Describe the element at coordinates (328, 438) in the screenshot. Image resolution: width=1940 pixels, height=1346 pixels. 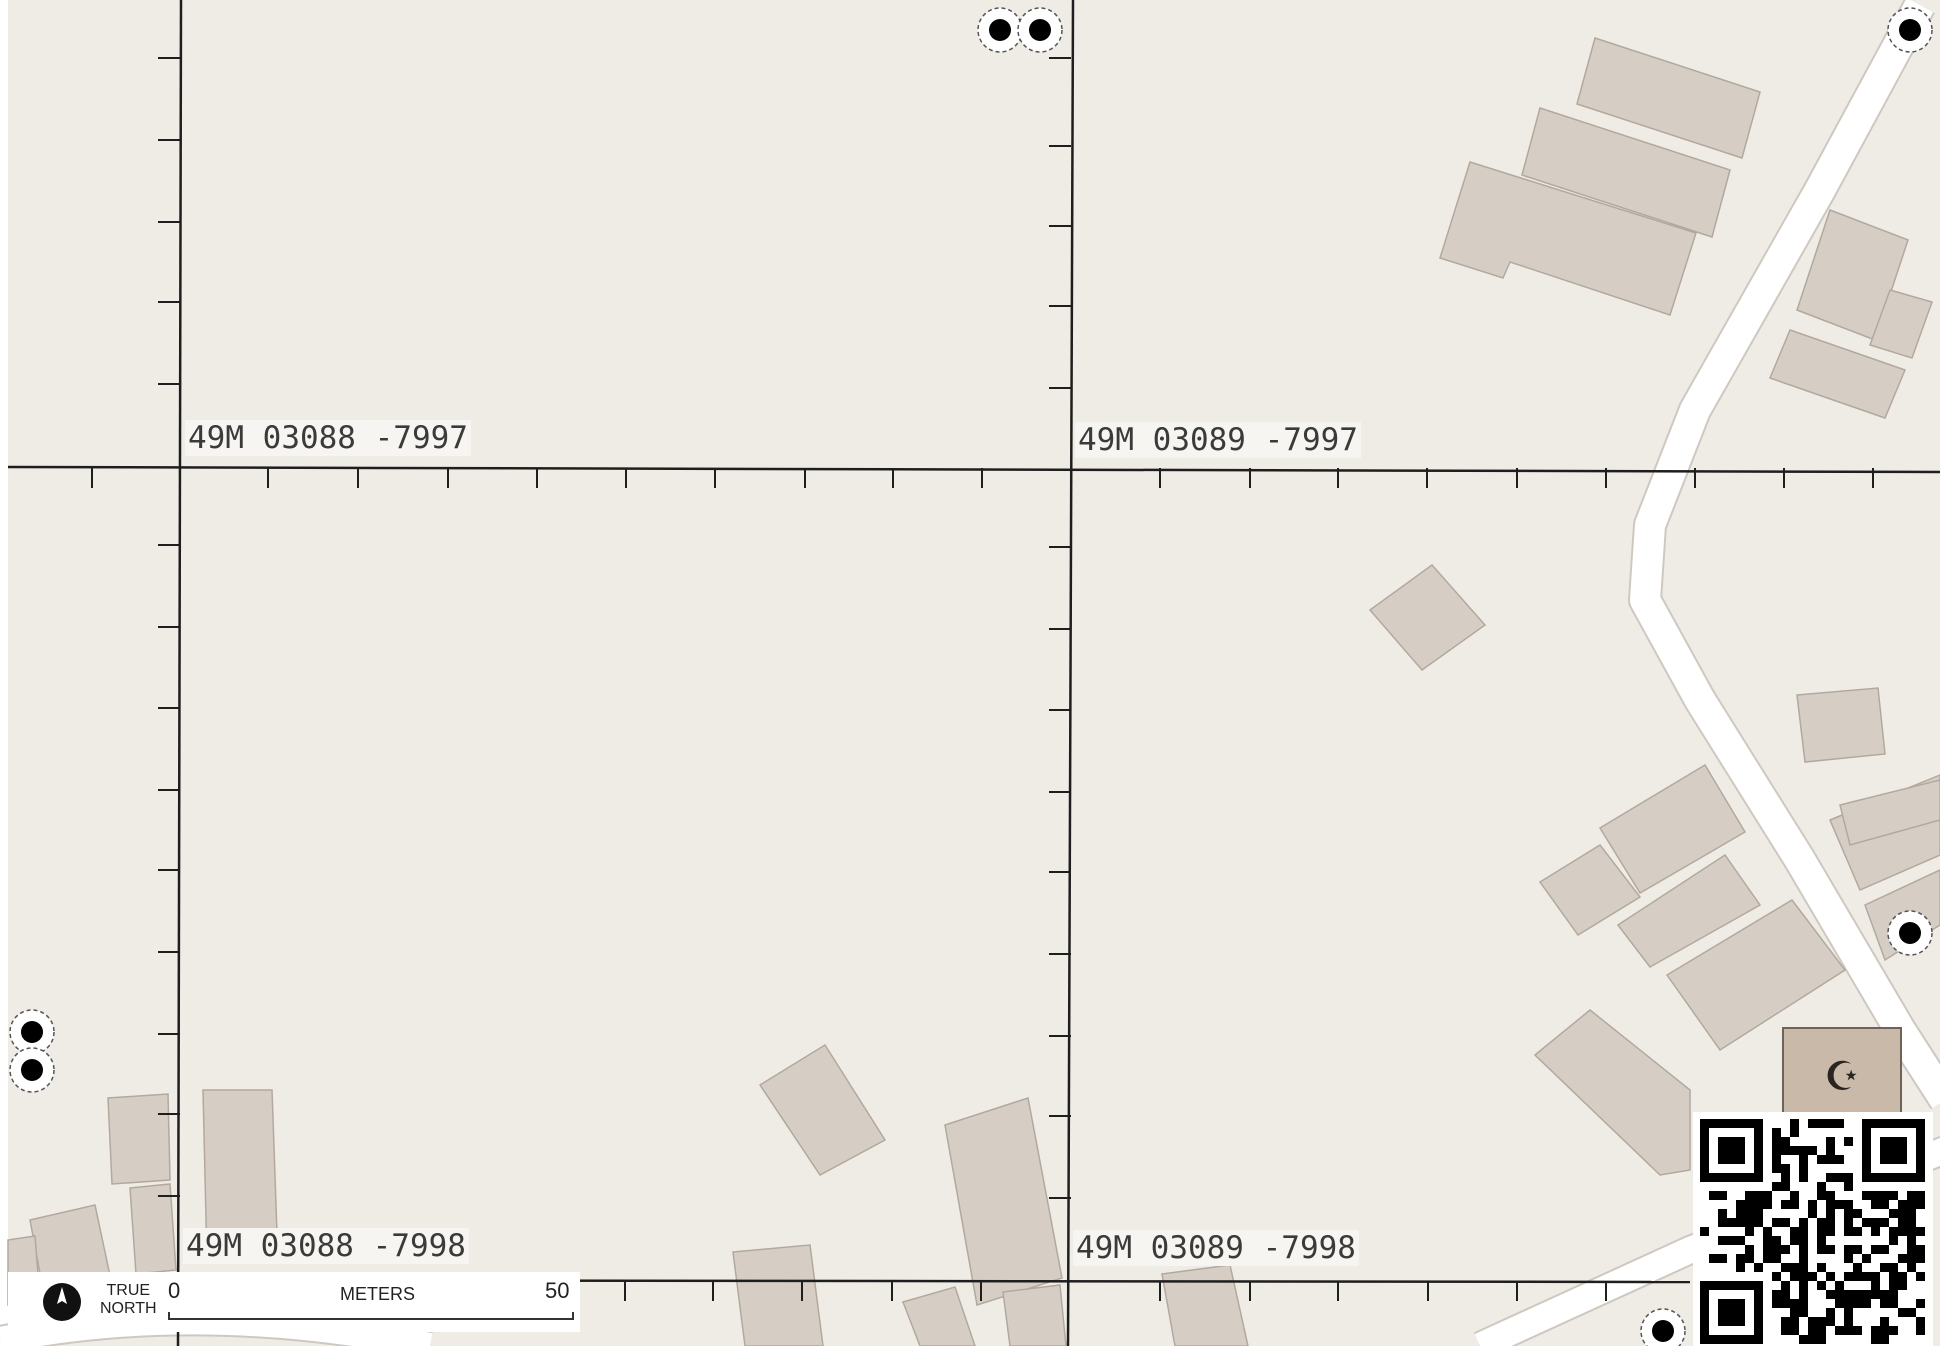
I see `grid-label-nw: 49M 03088 -7997` at that location.